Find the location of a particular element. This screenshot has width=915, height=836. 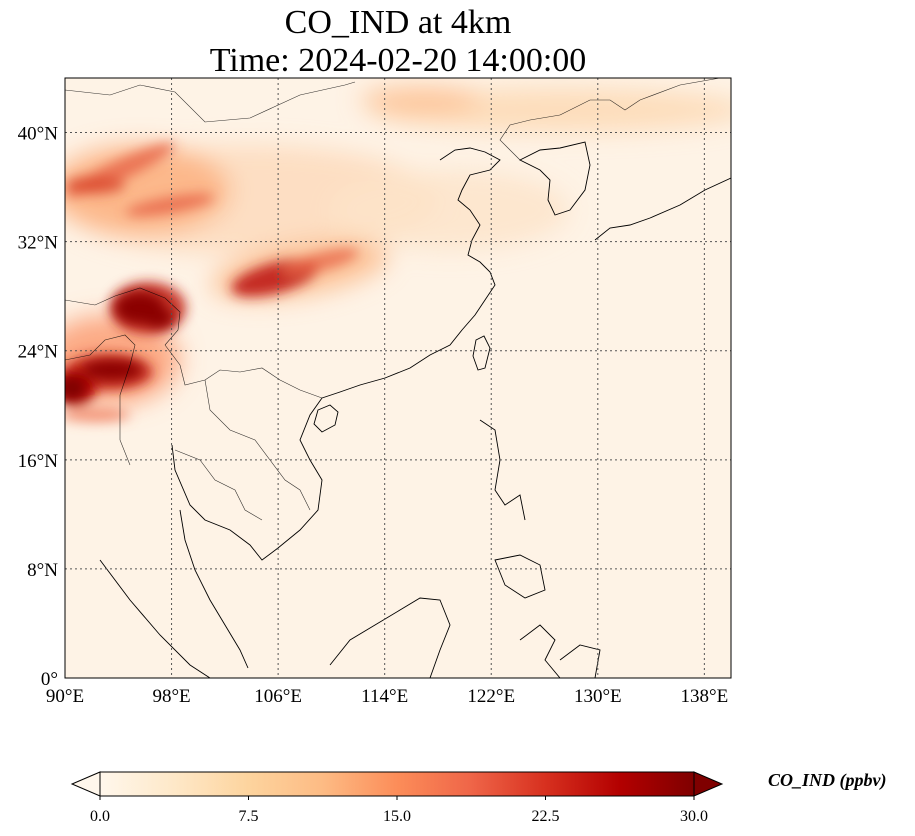

colorbar-tick-label: 0.0 is located at coordinates (100, 816).